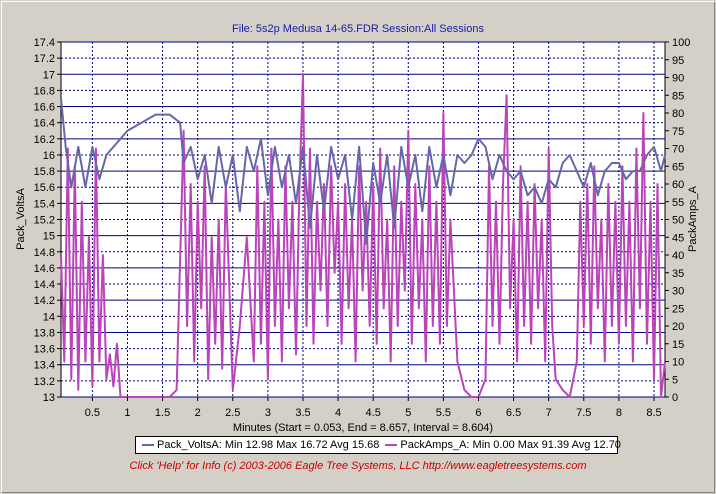 This screenshot has width=716, height=494. What do you see at coordinates (127, 413) in the screenshot?
I see `x-tick-label: 1` at bounding box center [127, 413].